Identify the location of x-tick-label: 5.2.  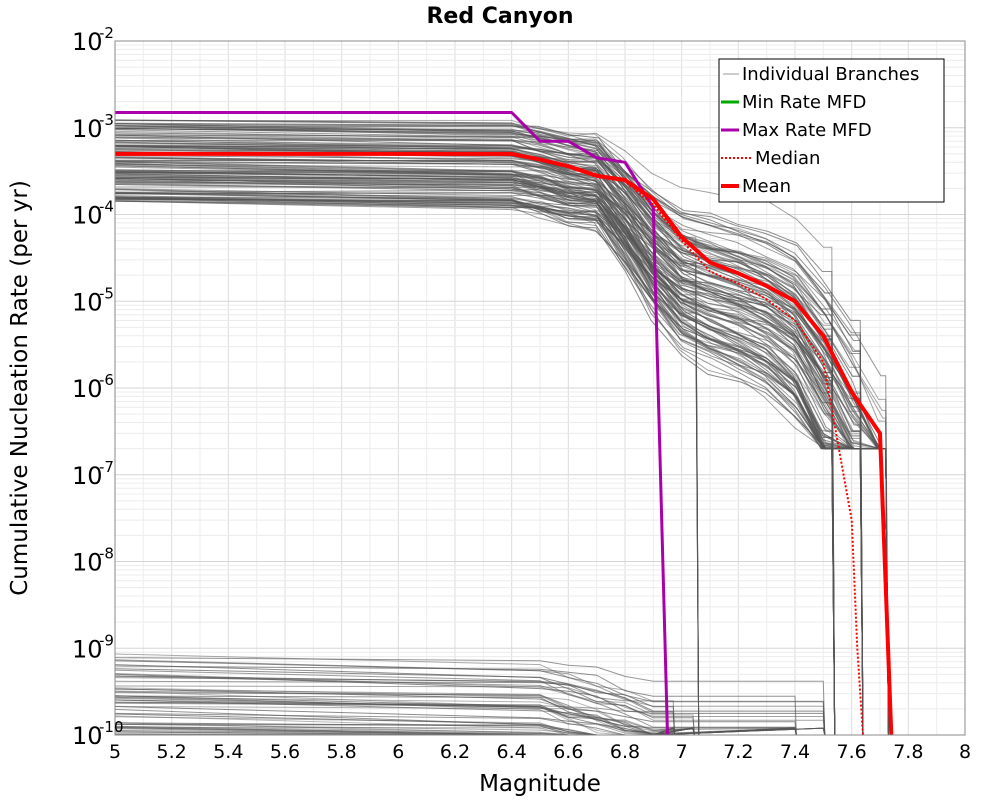
(172, 752).